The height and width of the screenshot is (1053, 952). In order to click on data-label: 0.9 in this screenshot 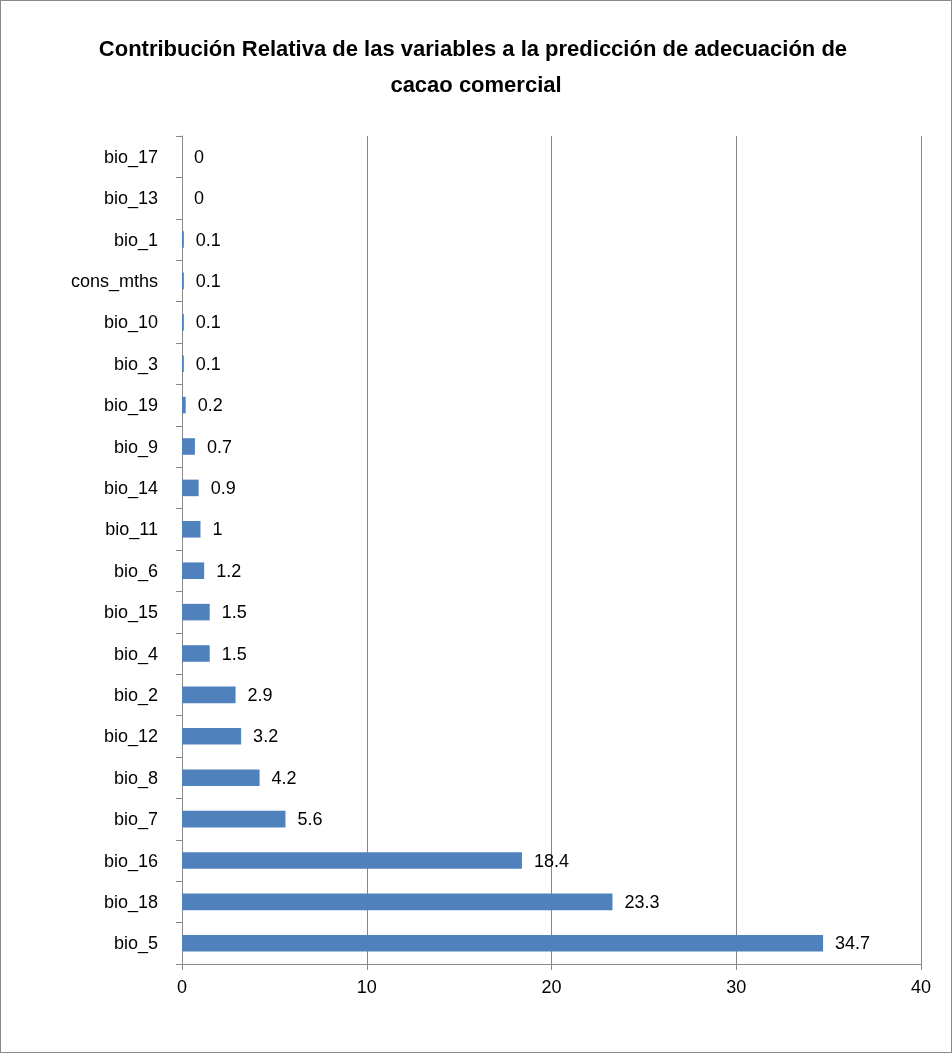, I will do `click(223, 487)`.